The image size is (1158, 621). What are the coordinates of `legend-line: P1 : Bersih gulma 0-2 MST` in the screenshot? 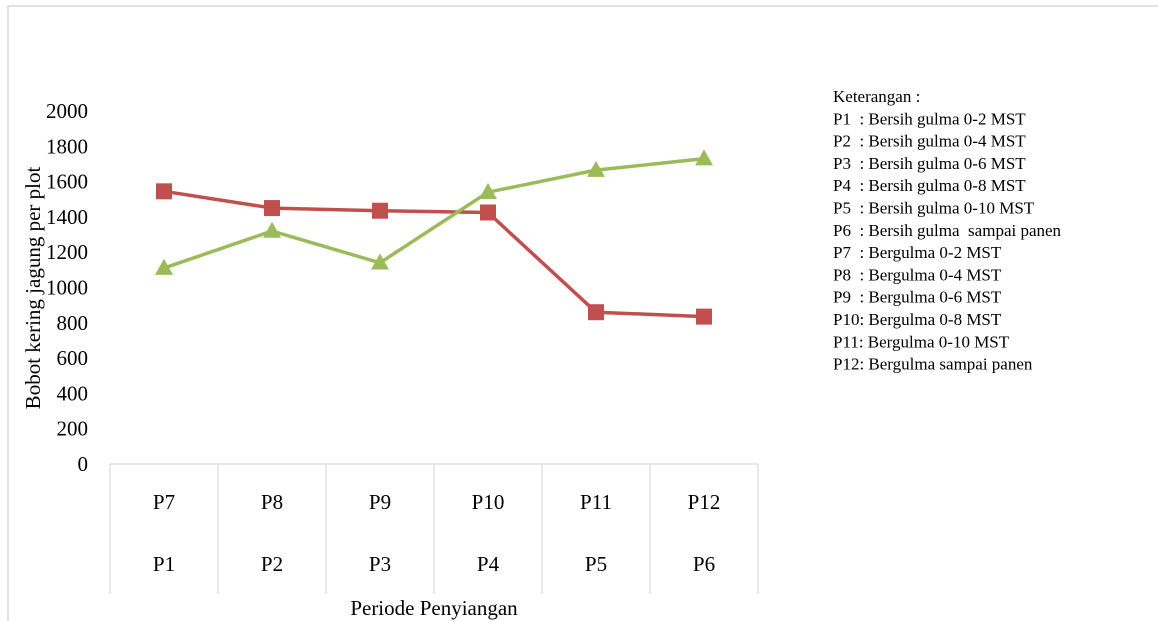 It's located at (929, 118).